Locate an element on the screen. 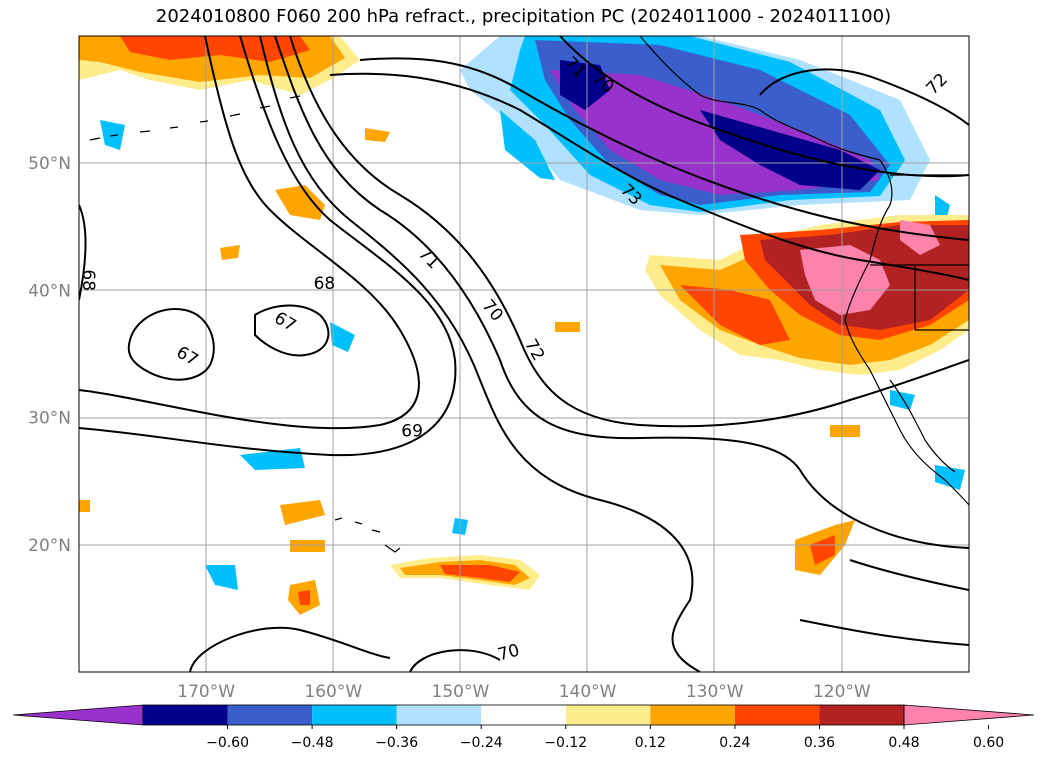 This screenshot has height=765, width=1047. colorbar-tick-label: 0.36 is located at coordinates (819, 743).